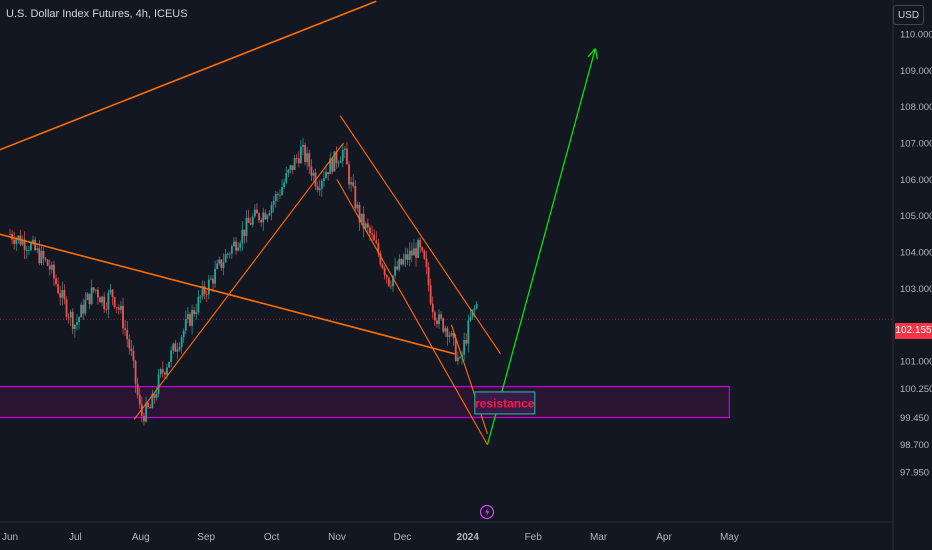  Describe the element at coordinates (913, 331) in the screenshot. I see `last-price-badge: 102.155` at that location.